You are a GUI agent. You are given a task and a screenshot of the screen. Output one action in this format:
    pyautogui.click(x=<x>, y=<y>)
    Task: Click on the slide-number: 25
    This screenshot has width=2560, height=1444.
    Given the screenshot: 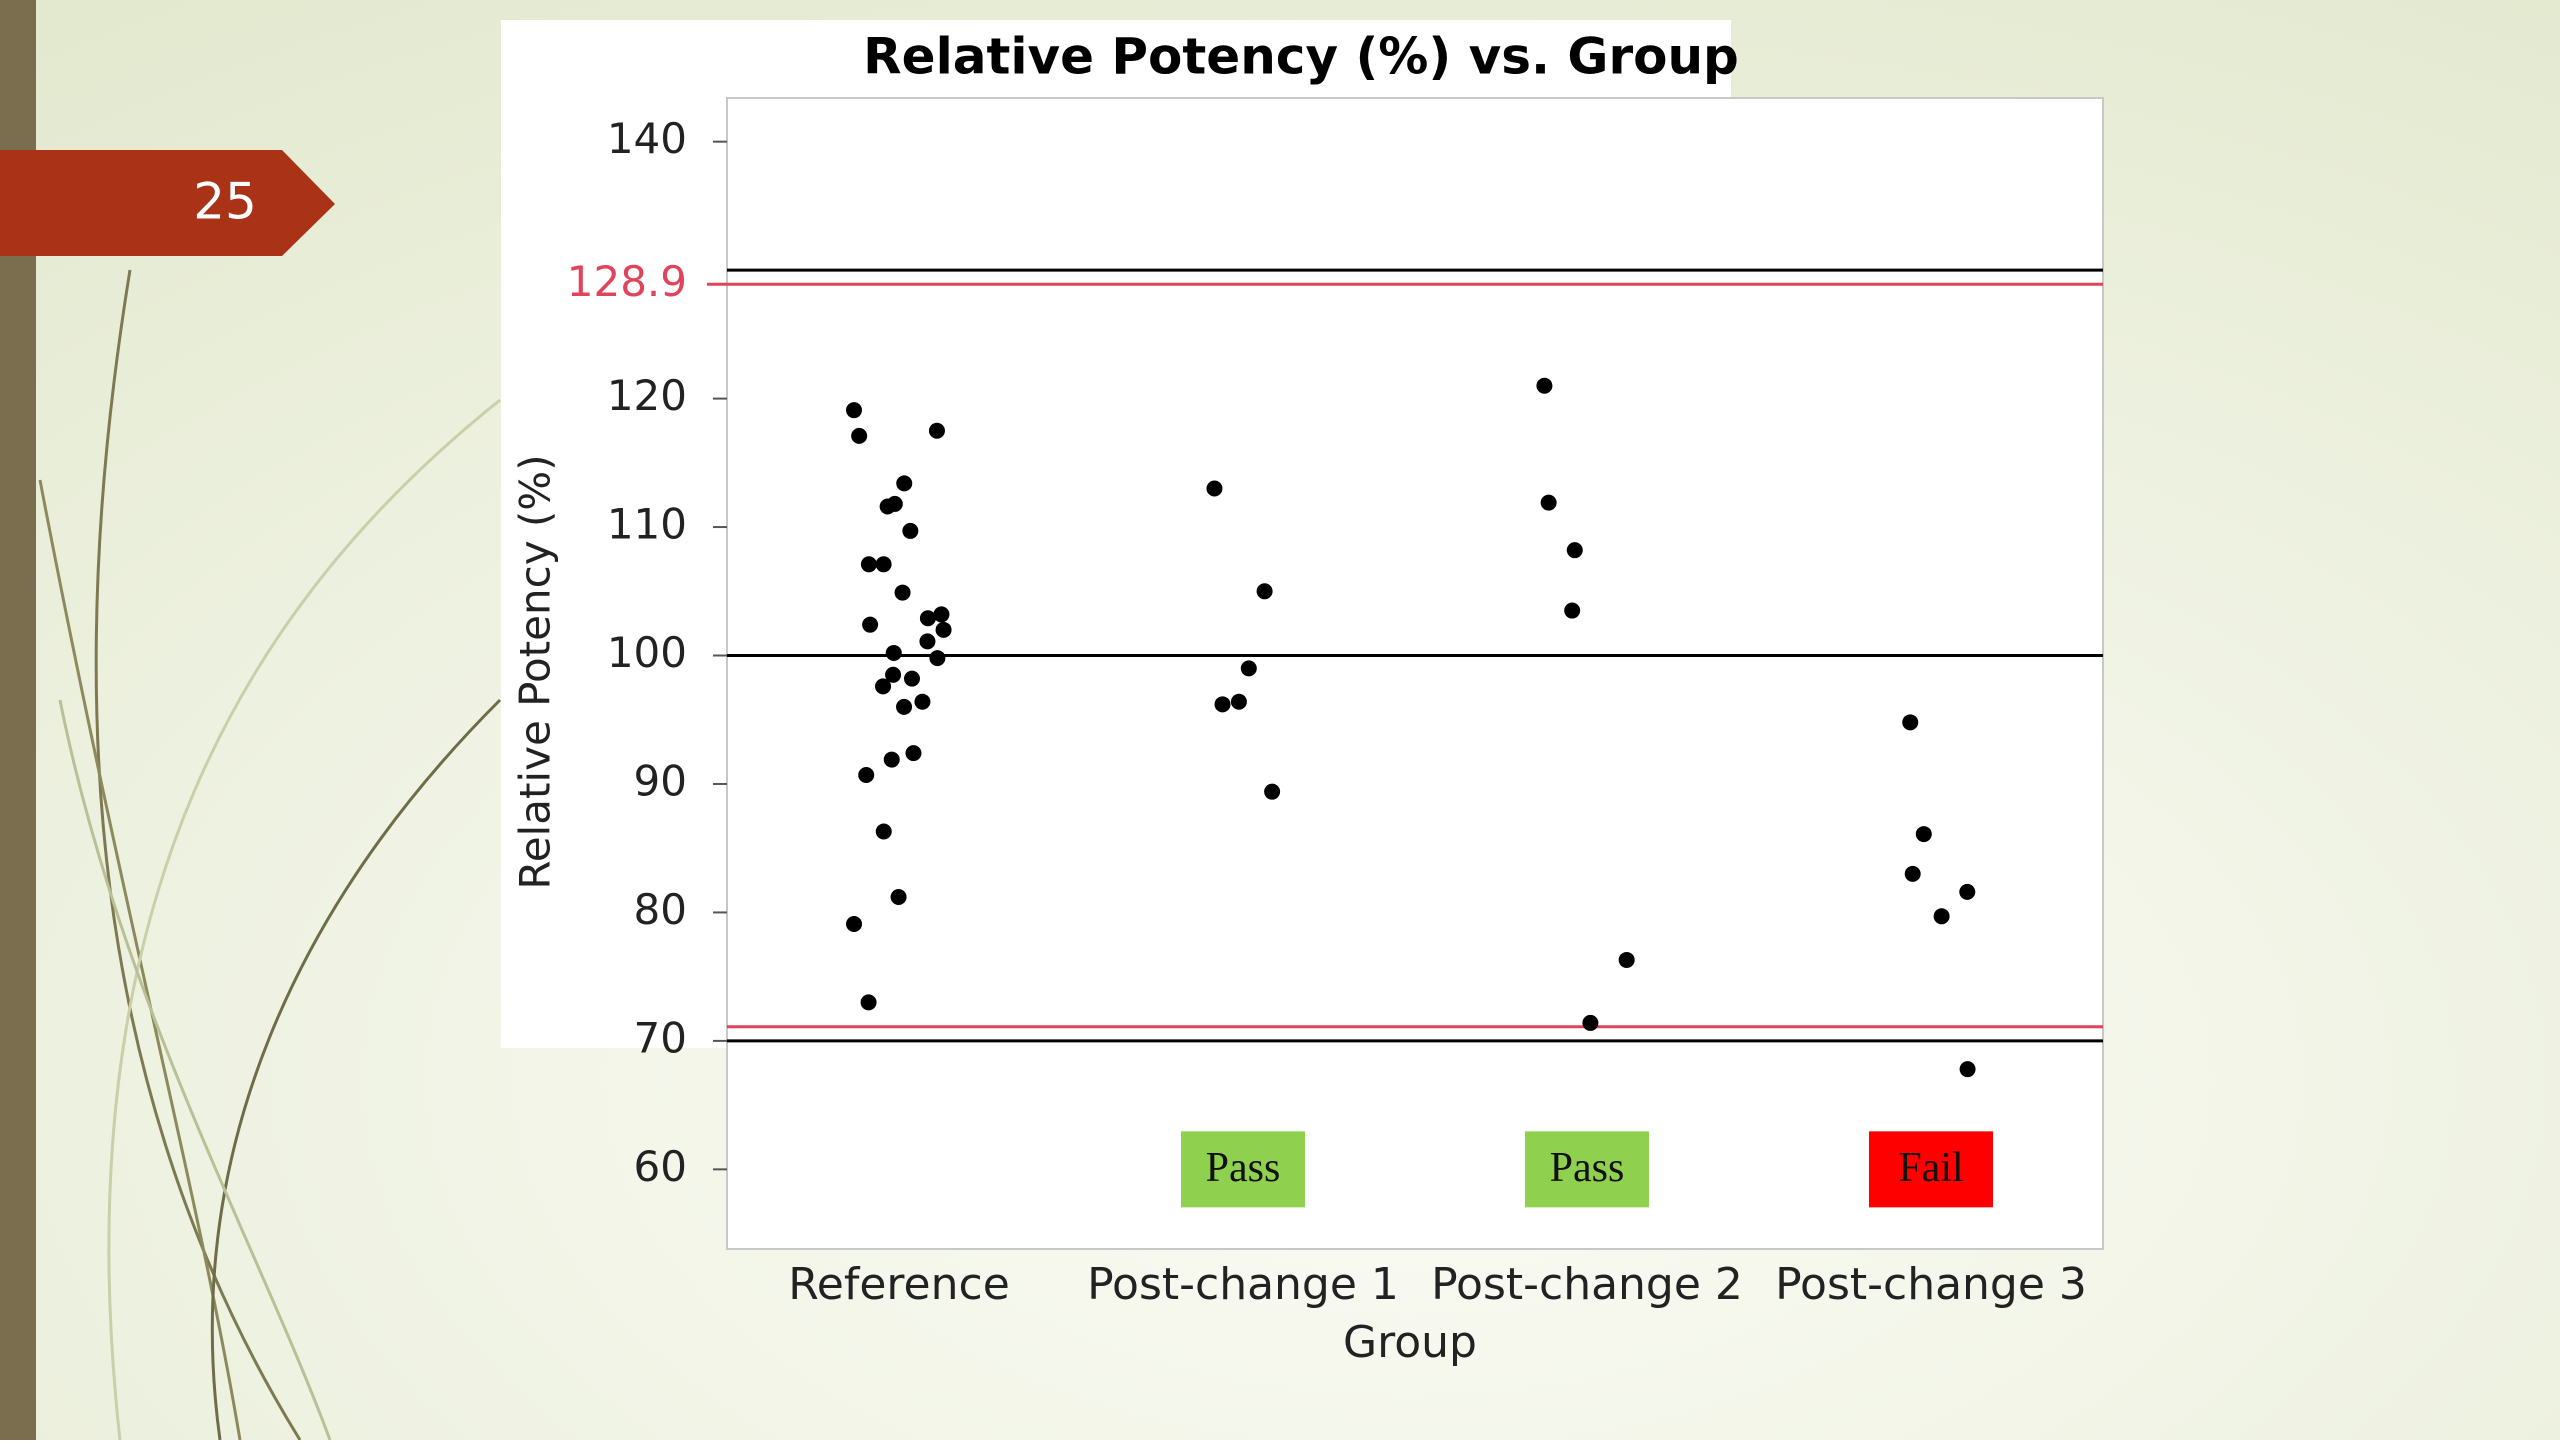 What is the action you would take?
    pyautogui.click(x=225, y=202)
    